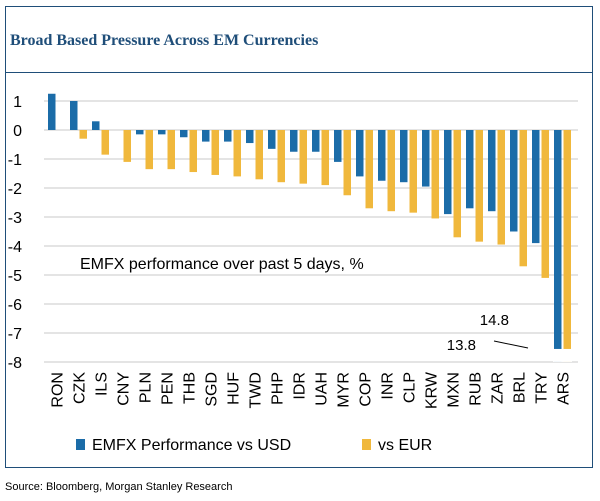  Describe the element at coordinates (234, 388) in the screenshot. I see `x-tick-huf: HUF` at that location.